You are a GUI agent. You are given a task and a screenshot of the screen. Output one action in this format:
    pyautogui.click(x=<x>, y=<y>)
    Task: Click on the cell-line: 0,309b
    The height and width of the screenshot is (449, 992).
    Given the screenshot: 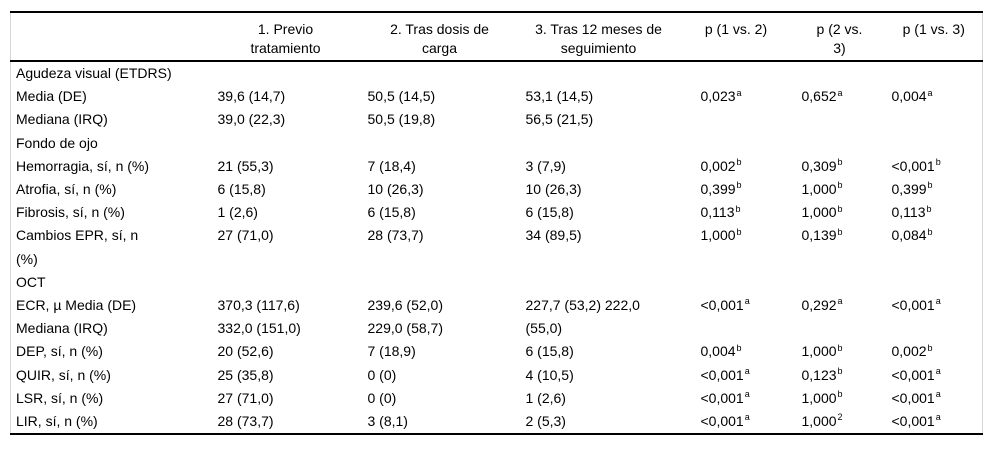 What is the action you would take?
    pyautogui.click(x=843, y=166)
    